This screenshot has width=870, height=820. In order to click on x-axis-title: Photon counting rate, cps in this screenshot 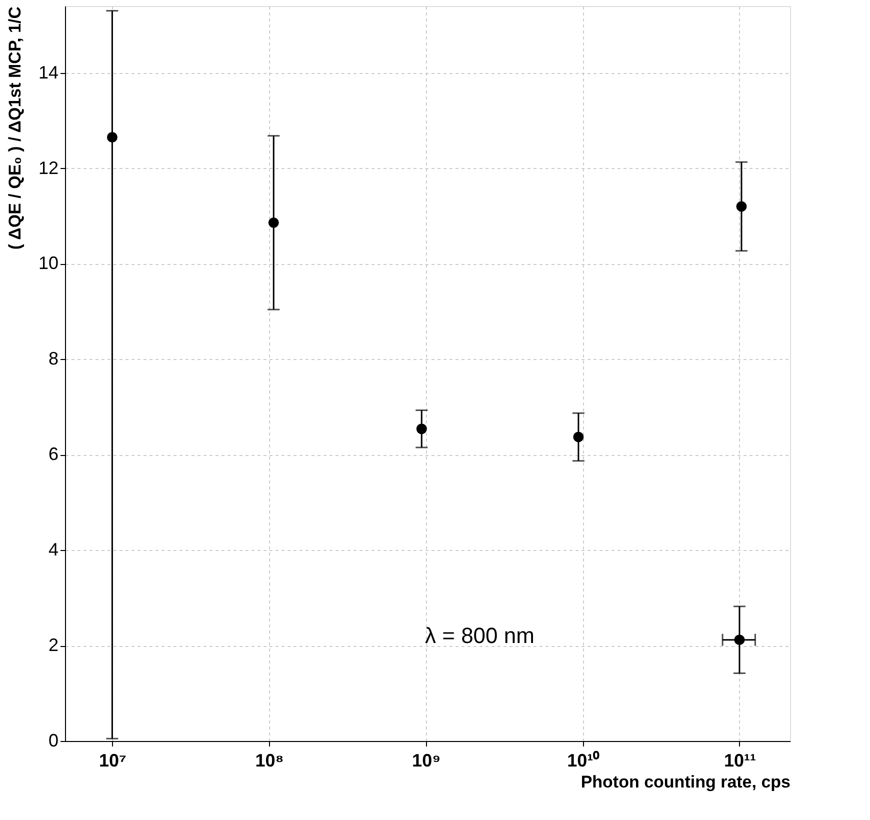, I will do `click(685, 782)`.